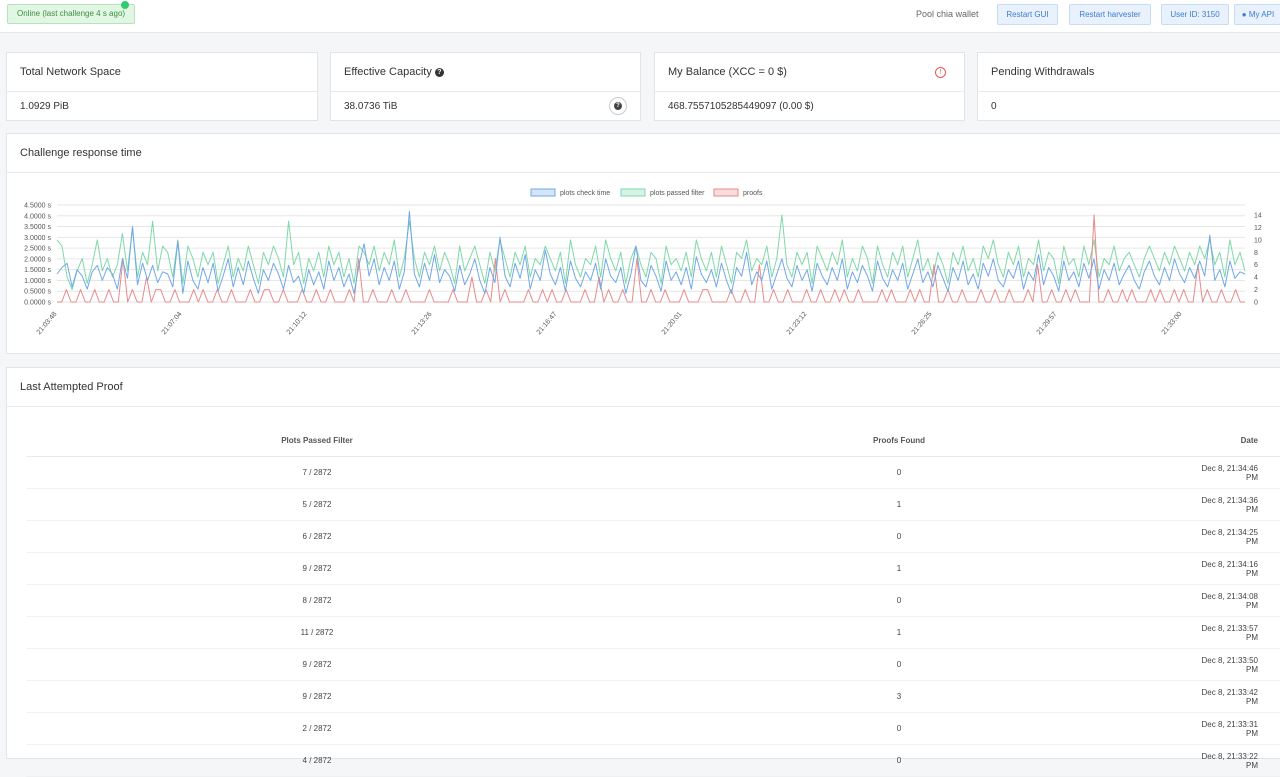 Image resolution: width=1280 pixels, height=777 pixels. What do you see at coordinates (1261, 14) in the screenshot?
I see `my-api-label: My API` at bounding box center [1261, 14].